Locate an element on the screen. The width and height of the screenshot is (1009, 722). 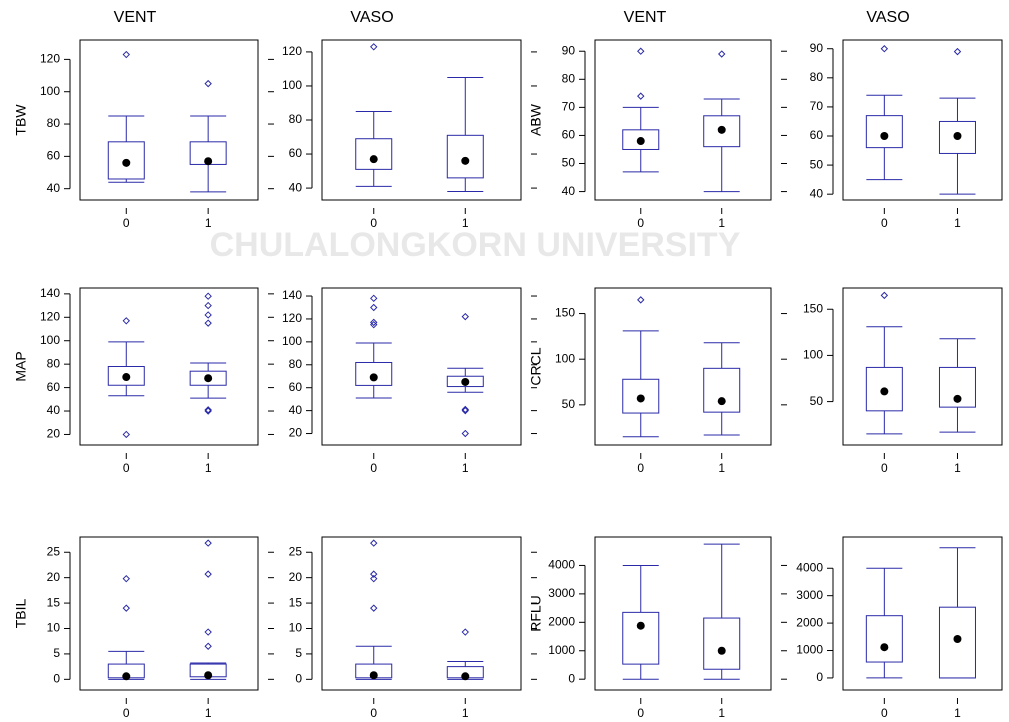
y-tick-label: 4000 is located at coordinates (561, 565).